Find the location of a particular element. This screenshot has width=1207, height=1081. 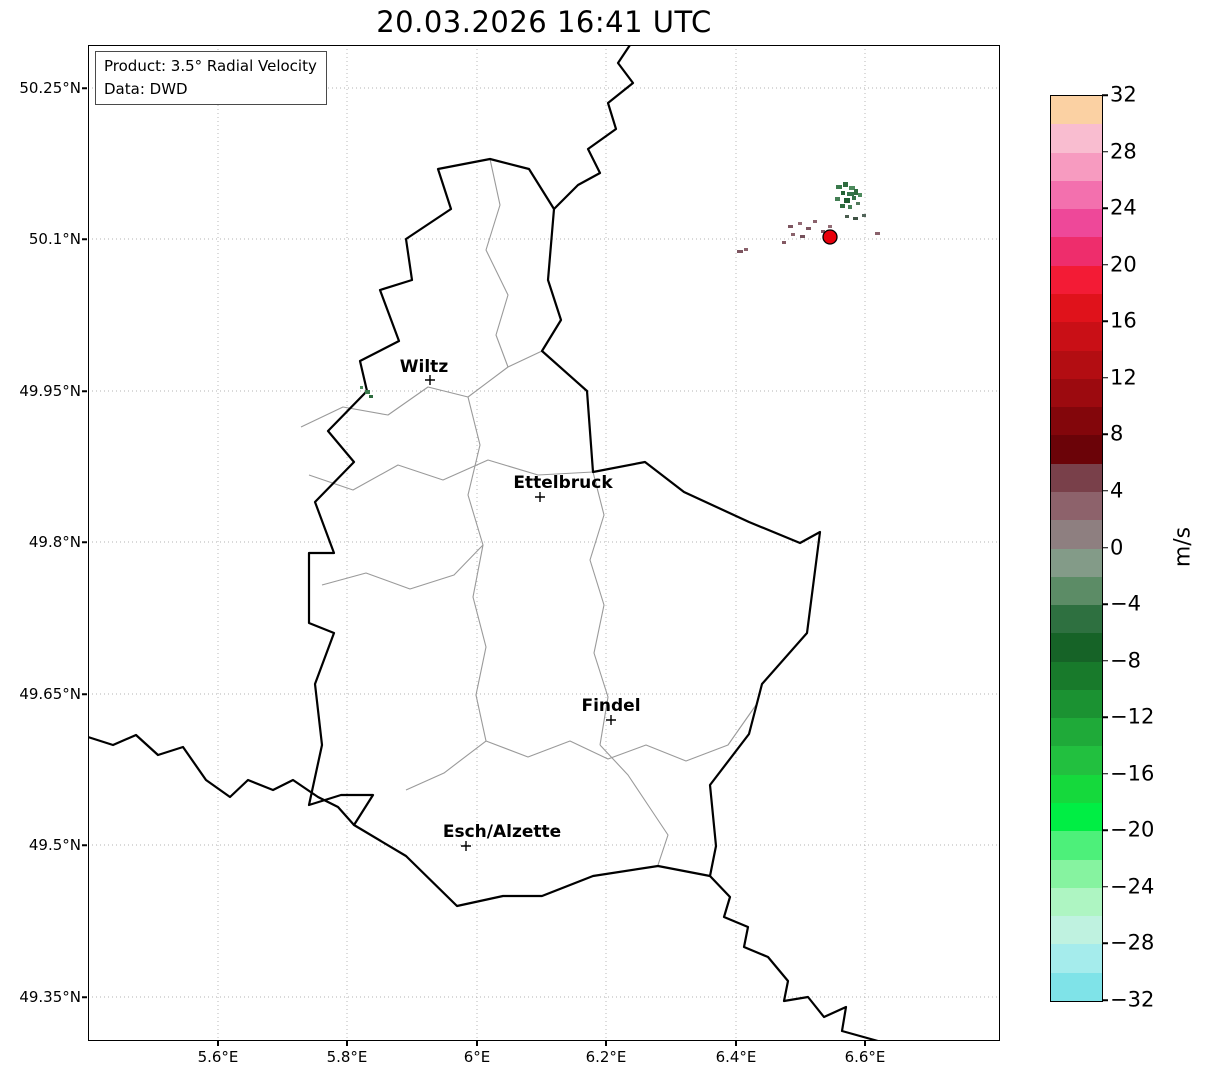

colorbar-tick-label: 16 is located at coordinates (1123, 320).